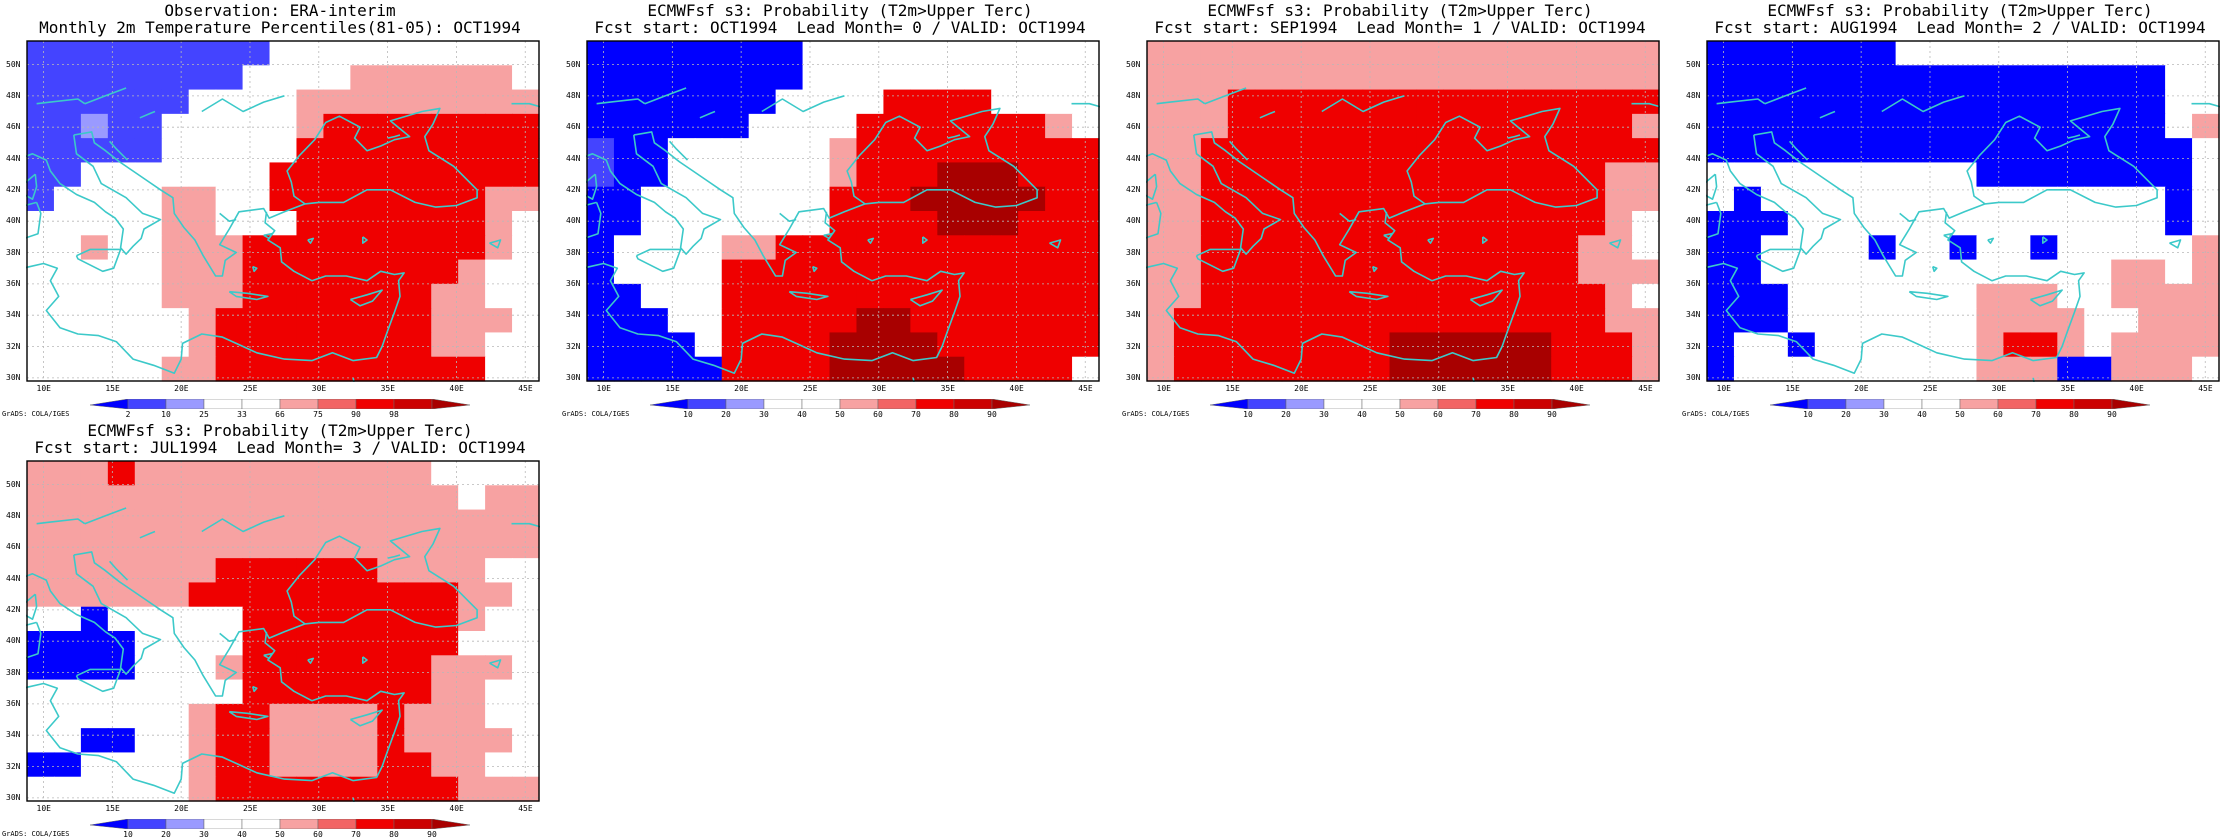 This screenshot has height=840, width=2240. Describe the element at coordinates (1884, 414) in the screenshot. I see `colorbar-label: 30` at that location.